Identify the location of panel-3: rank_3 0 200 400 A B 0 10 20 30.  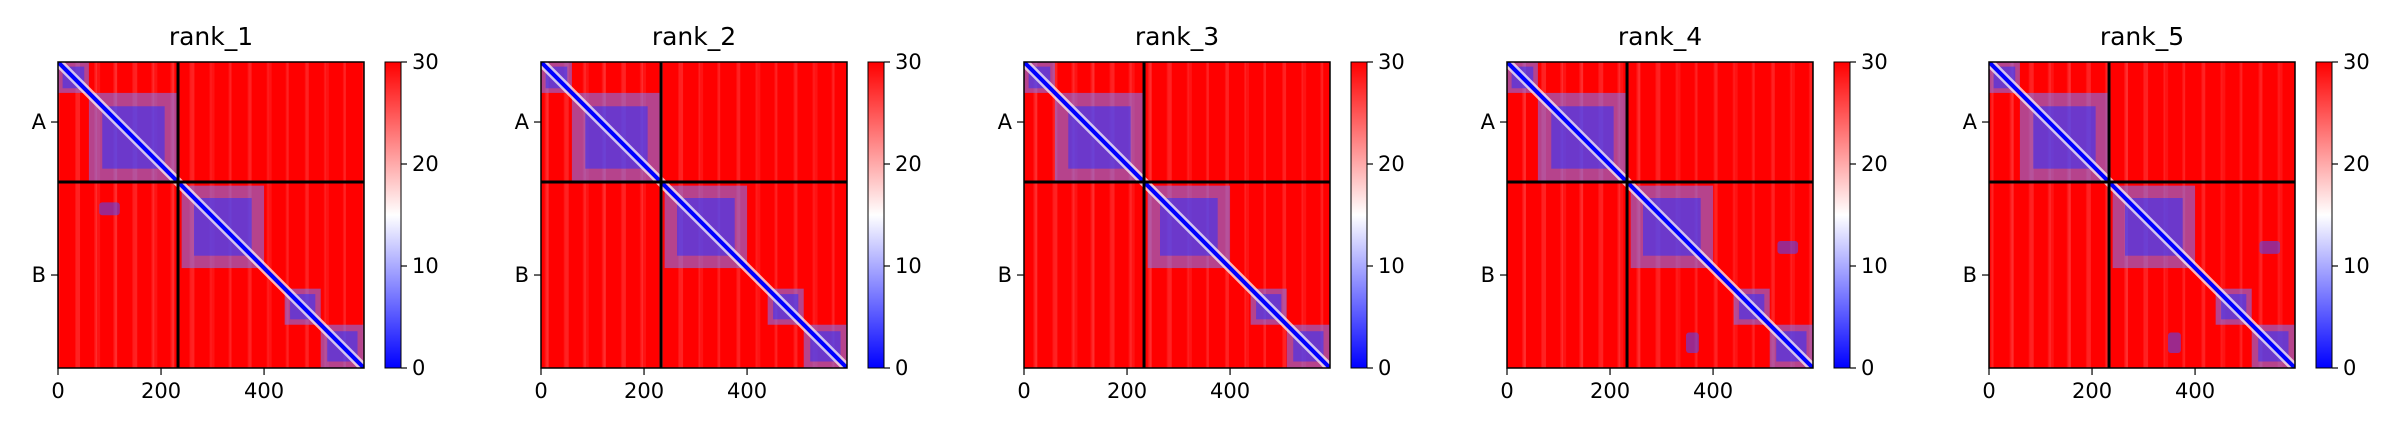
(1201, 212).